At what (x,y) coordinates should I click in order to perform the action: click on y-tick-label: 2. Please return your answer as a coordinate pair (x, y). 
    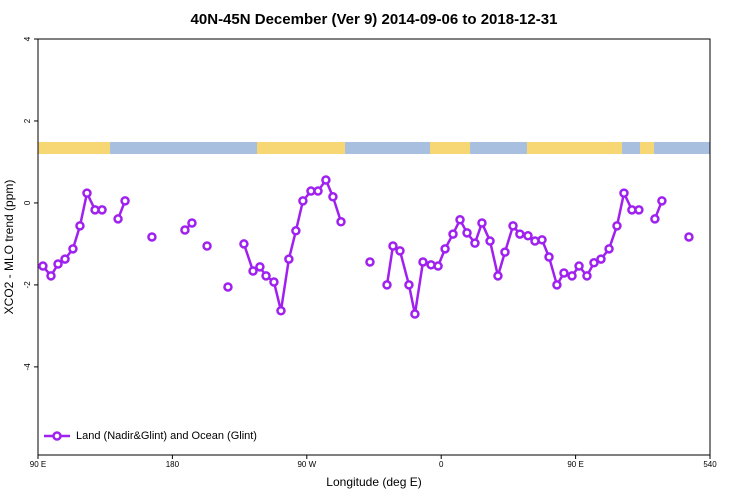
    Looking at the image, I should click on (27, 120).